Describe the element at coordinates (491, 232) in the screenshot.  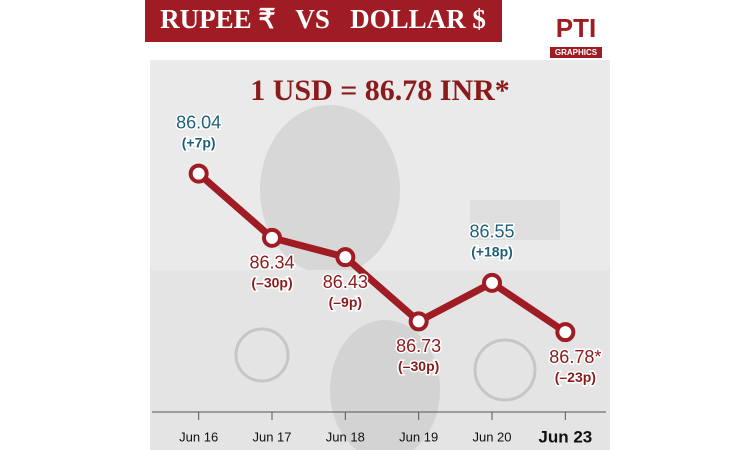
I see `value-label: 86.55` at that location.